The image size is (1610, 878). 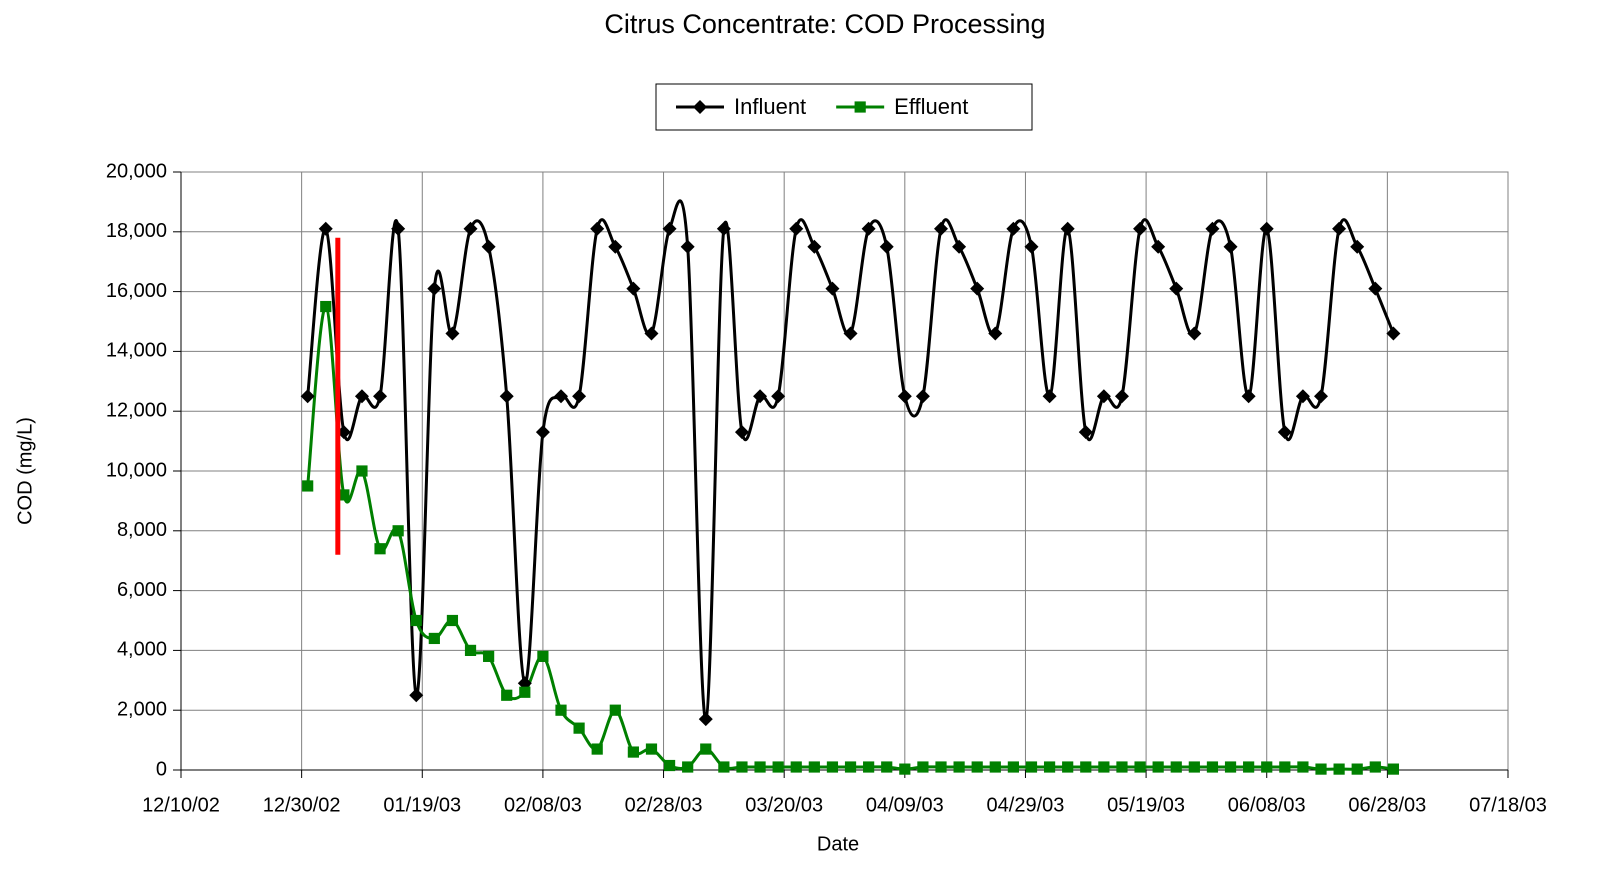 I want to click on x-tick-label: 04/29/03, so click(x=1026, y=805).